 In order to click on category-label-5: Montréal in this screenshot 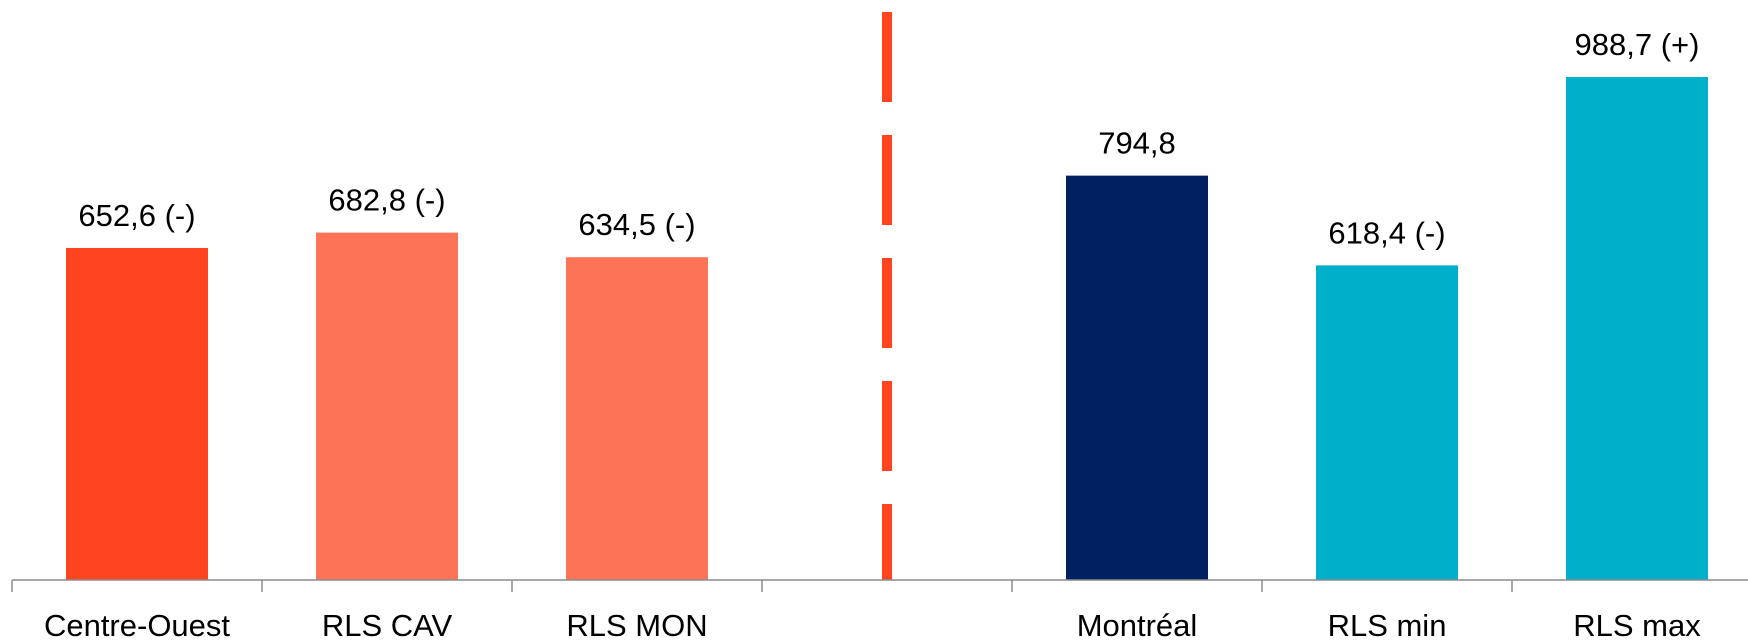, I will do `click(1137, 625)`.